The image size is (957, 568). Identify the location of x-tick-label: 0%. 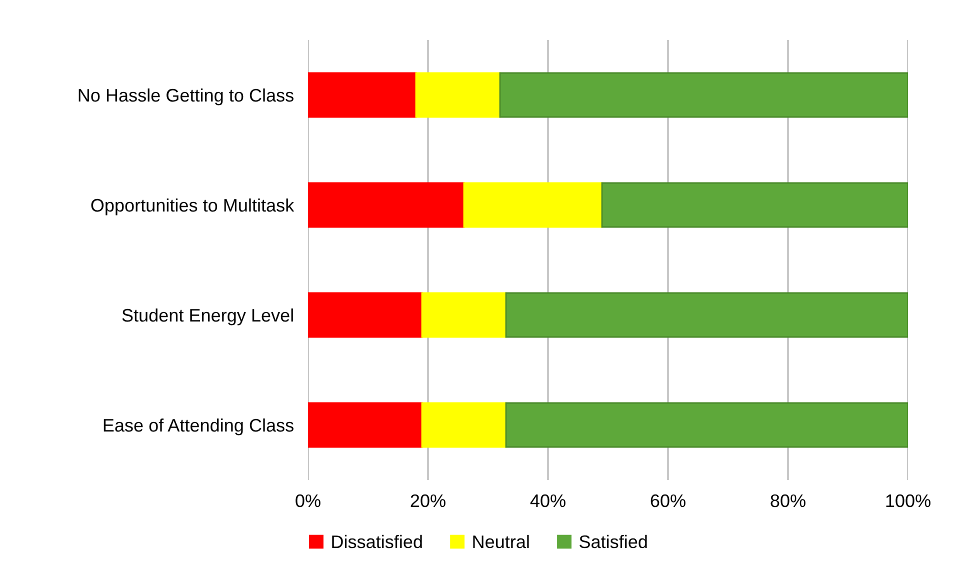
(308, 501).